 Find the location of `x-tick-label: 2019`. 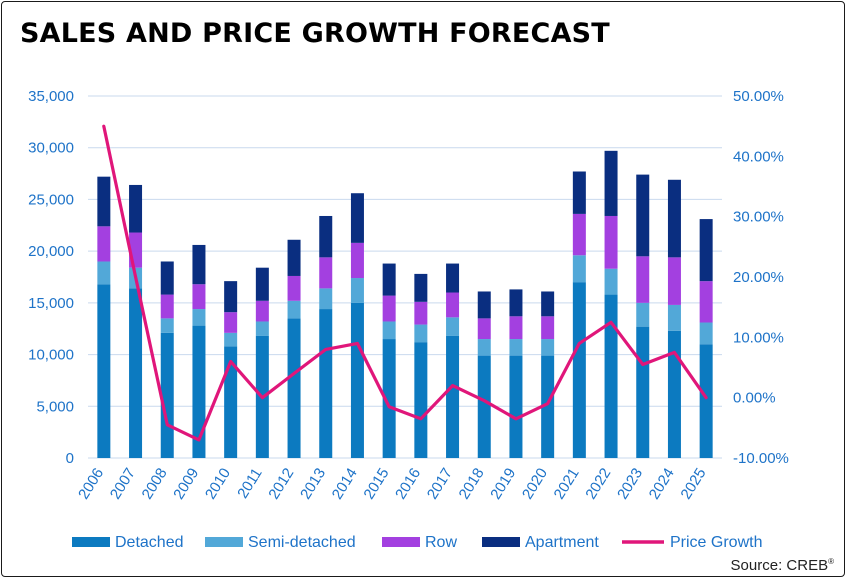

x-tick-label: 2019 is located at coordinates (503, 483).